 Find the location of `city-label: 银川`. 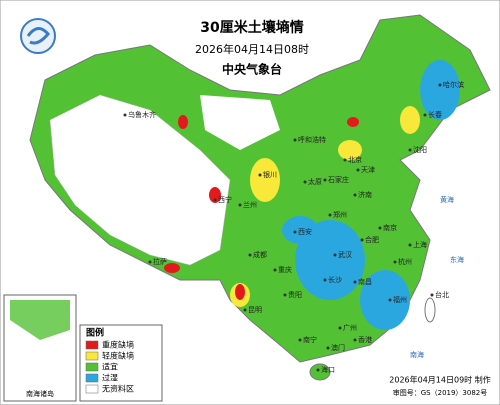

city-label: 银川 is located at coordinates (270, 174).